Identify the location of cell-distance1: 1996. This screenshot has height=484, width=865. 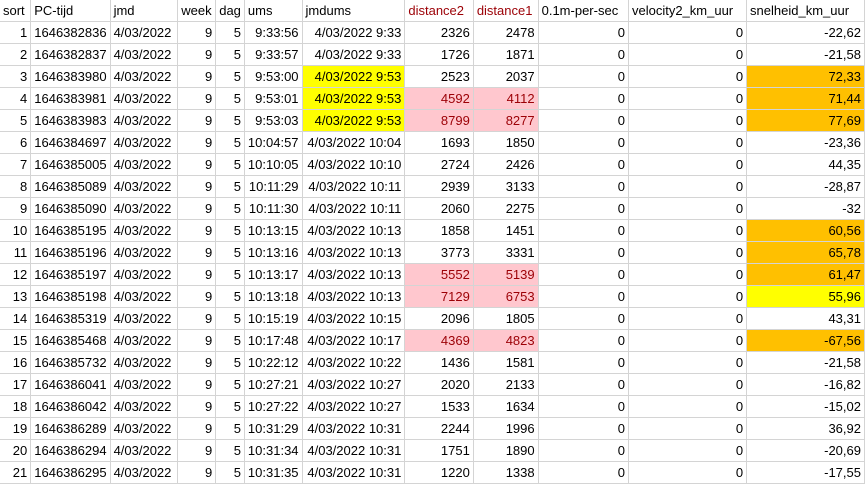
(506, 428).